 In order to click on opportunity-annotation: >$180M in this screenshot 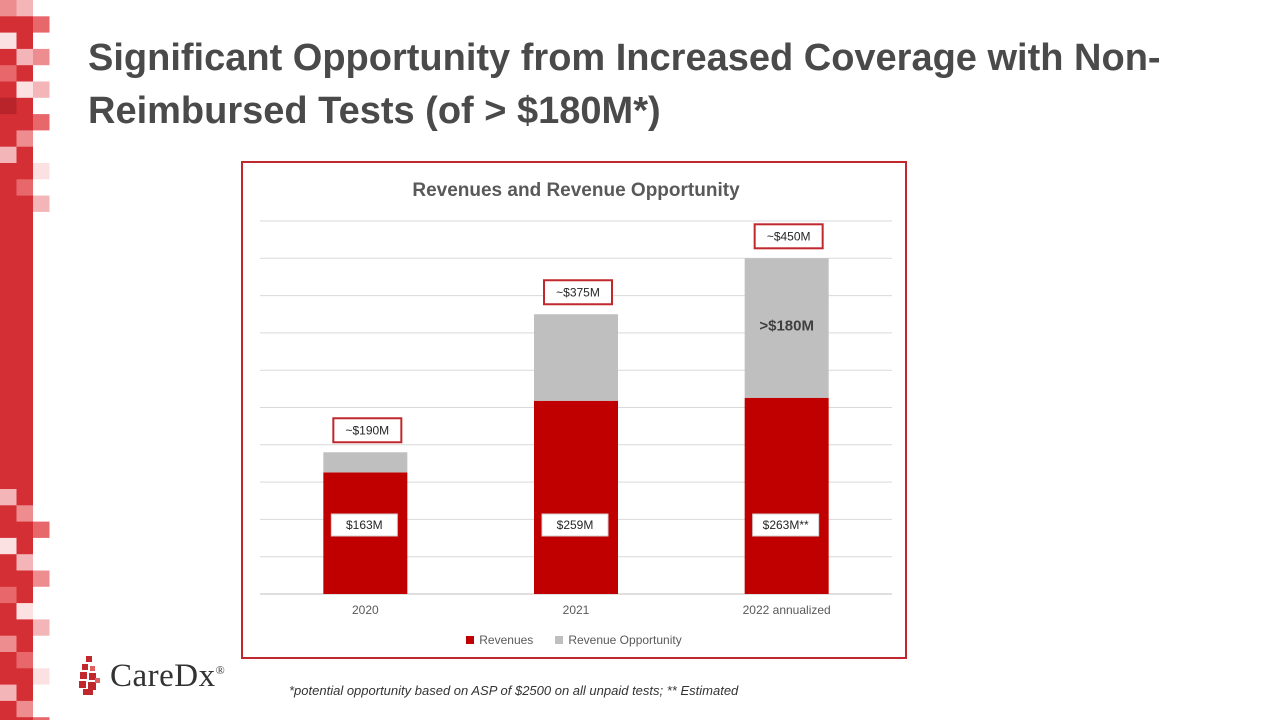, I will do `click(786, 325)`.